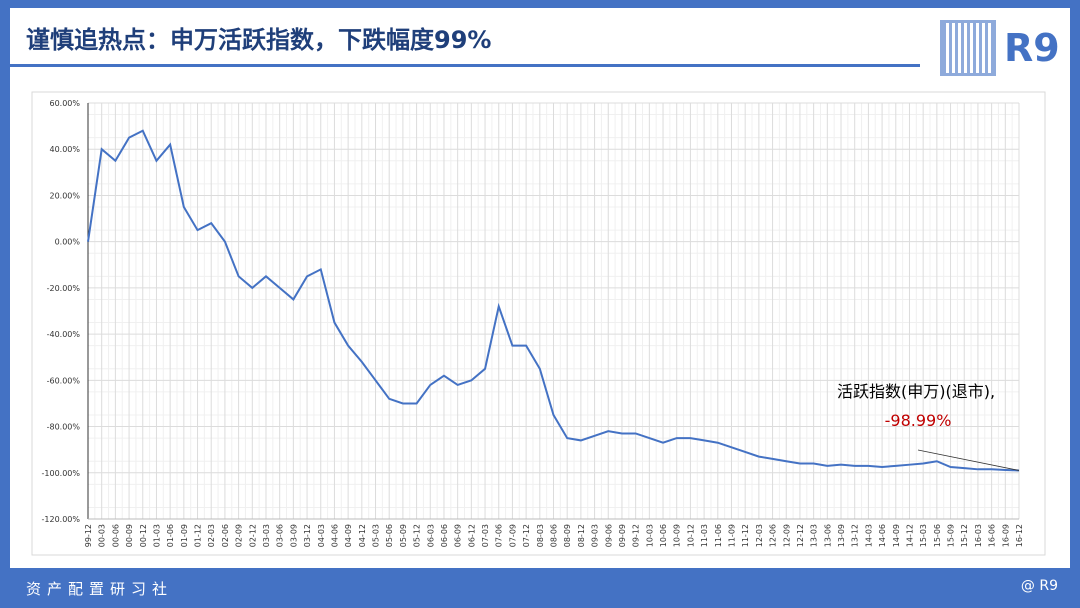 Image resolution: width=1080 pixels, height=608 pixels. Describe the element at coordinates (64, 288) in the screenshot. I see `y-tick-label: -20.00%` at that location.